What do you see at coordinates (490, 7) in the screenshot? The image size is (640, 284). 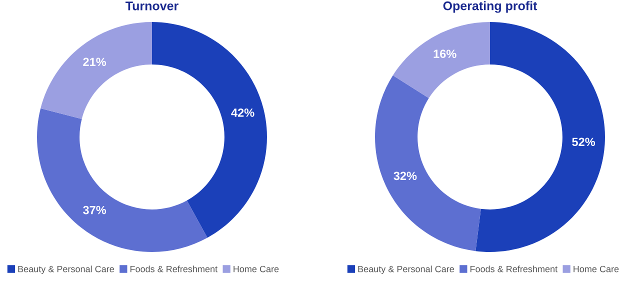 I see `chart-title: Operating profit` at bounding box center [490, 7].